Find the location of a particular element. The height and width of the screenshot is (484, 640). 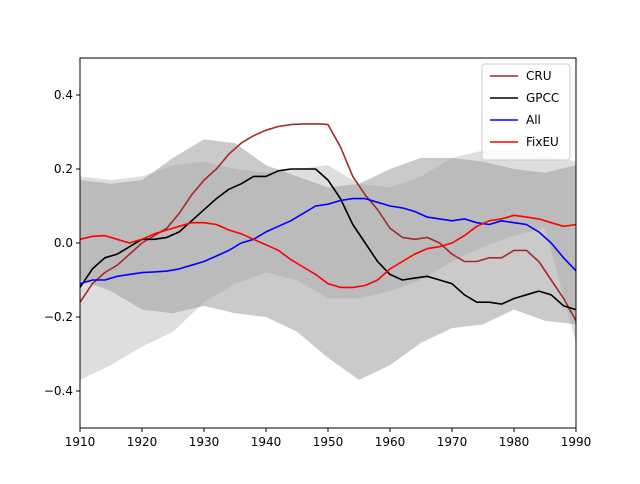

x-tick-label: 1930 is located at coordinates (204, 442).